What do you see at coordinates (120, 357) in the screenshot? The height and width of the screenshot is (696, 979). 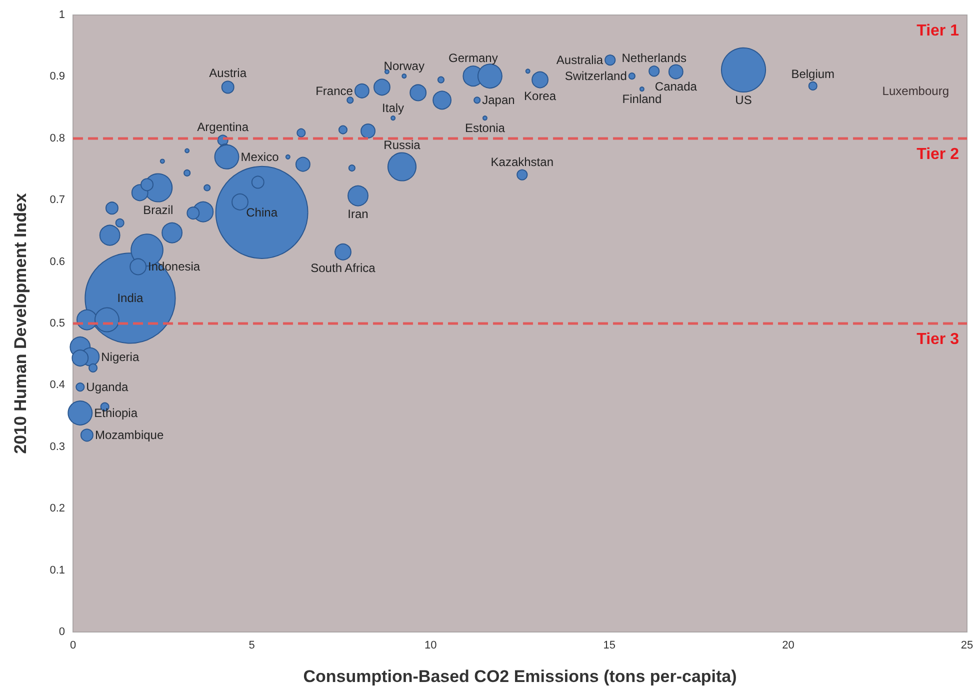 I see `annotation: Nigeria` at bounding box center [120, 357].